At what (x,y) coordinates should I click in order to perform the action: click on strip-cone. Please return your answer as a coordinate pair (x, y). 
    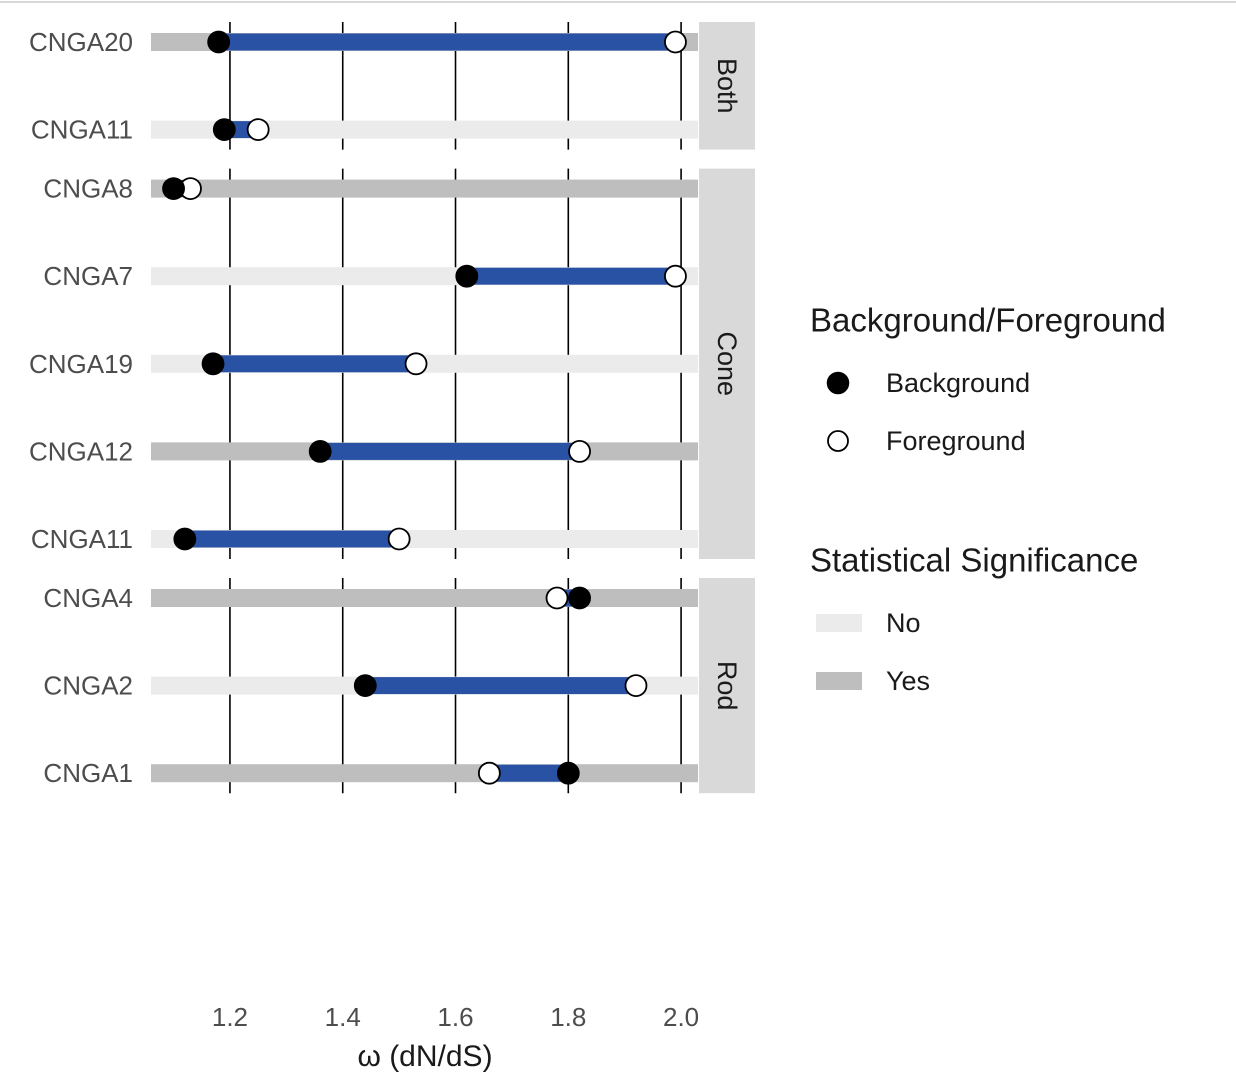
    Looking at the image, I should click on (727, 363).